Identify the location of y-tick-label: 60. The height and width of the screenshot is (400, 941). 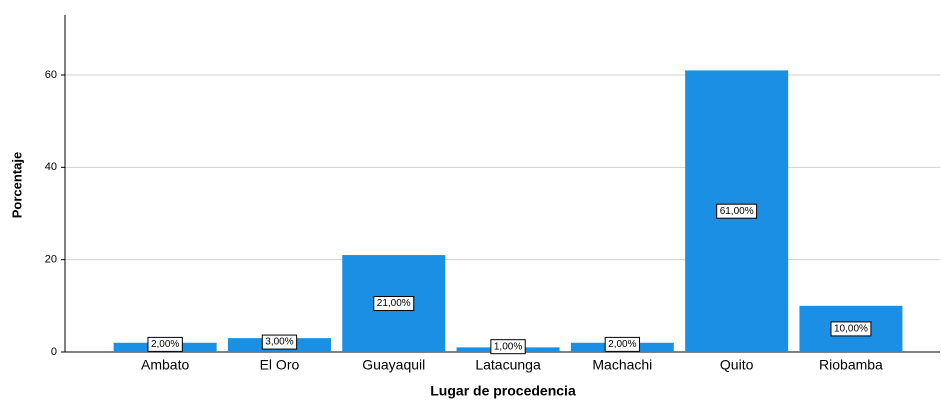
(51, 75).